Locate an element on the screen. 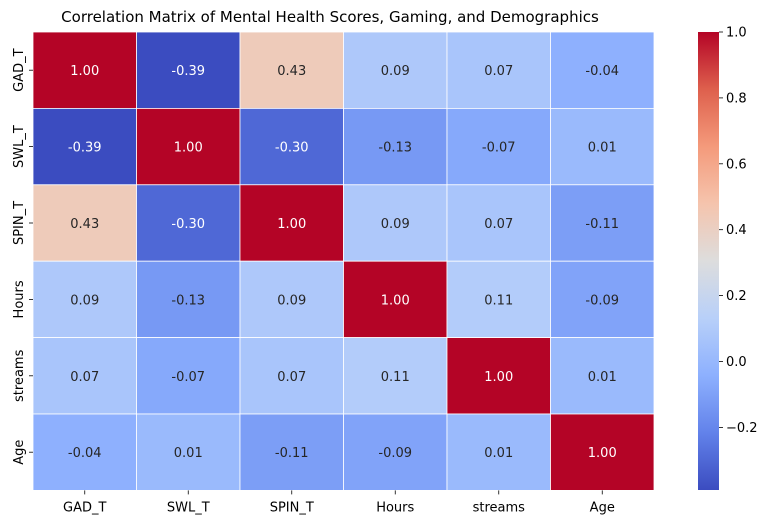 The height and width of the screenshot is (526, 769). colorbar-tick-label: 0.8 is located at coordinates (736, 98).